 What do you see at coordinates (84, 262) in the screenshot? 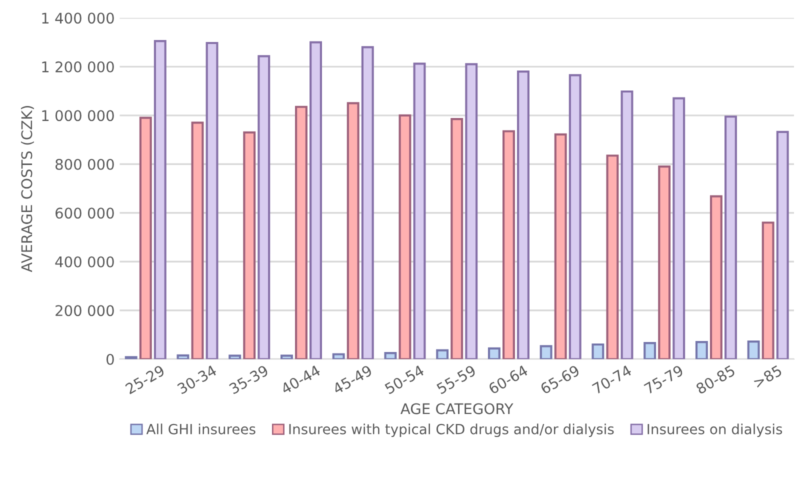
I see `y-tick-label: 400 000` at bounding box center [84, 262].